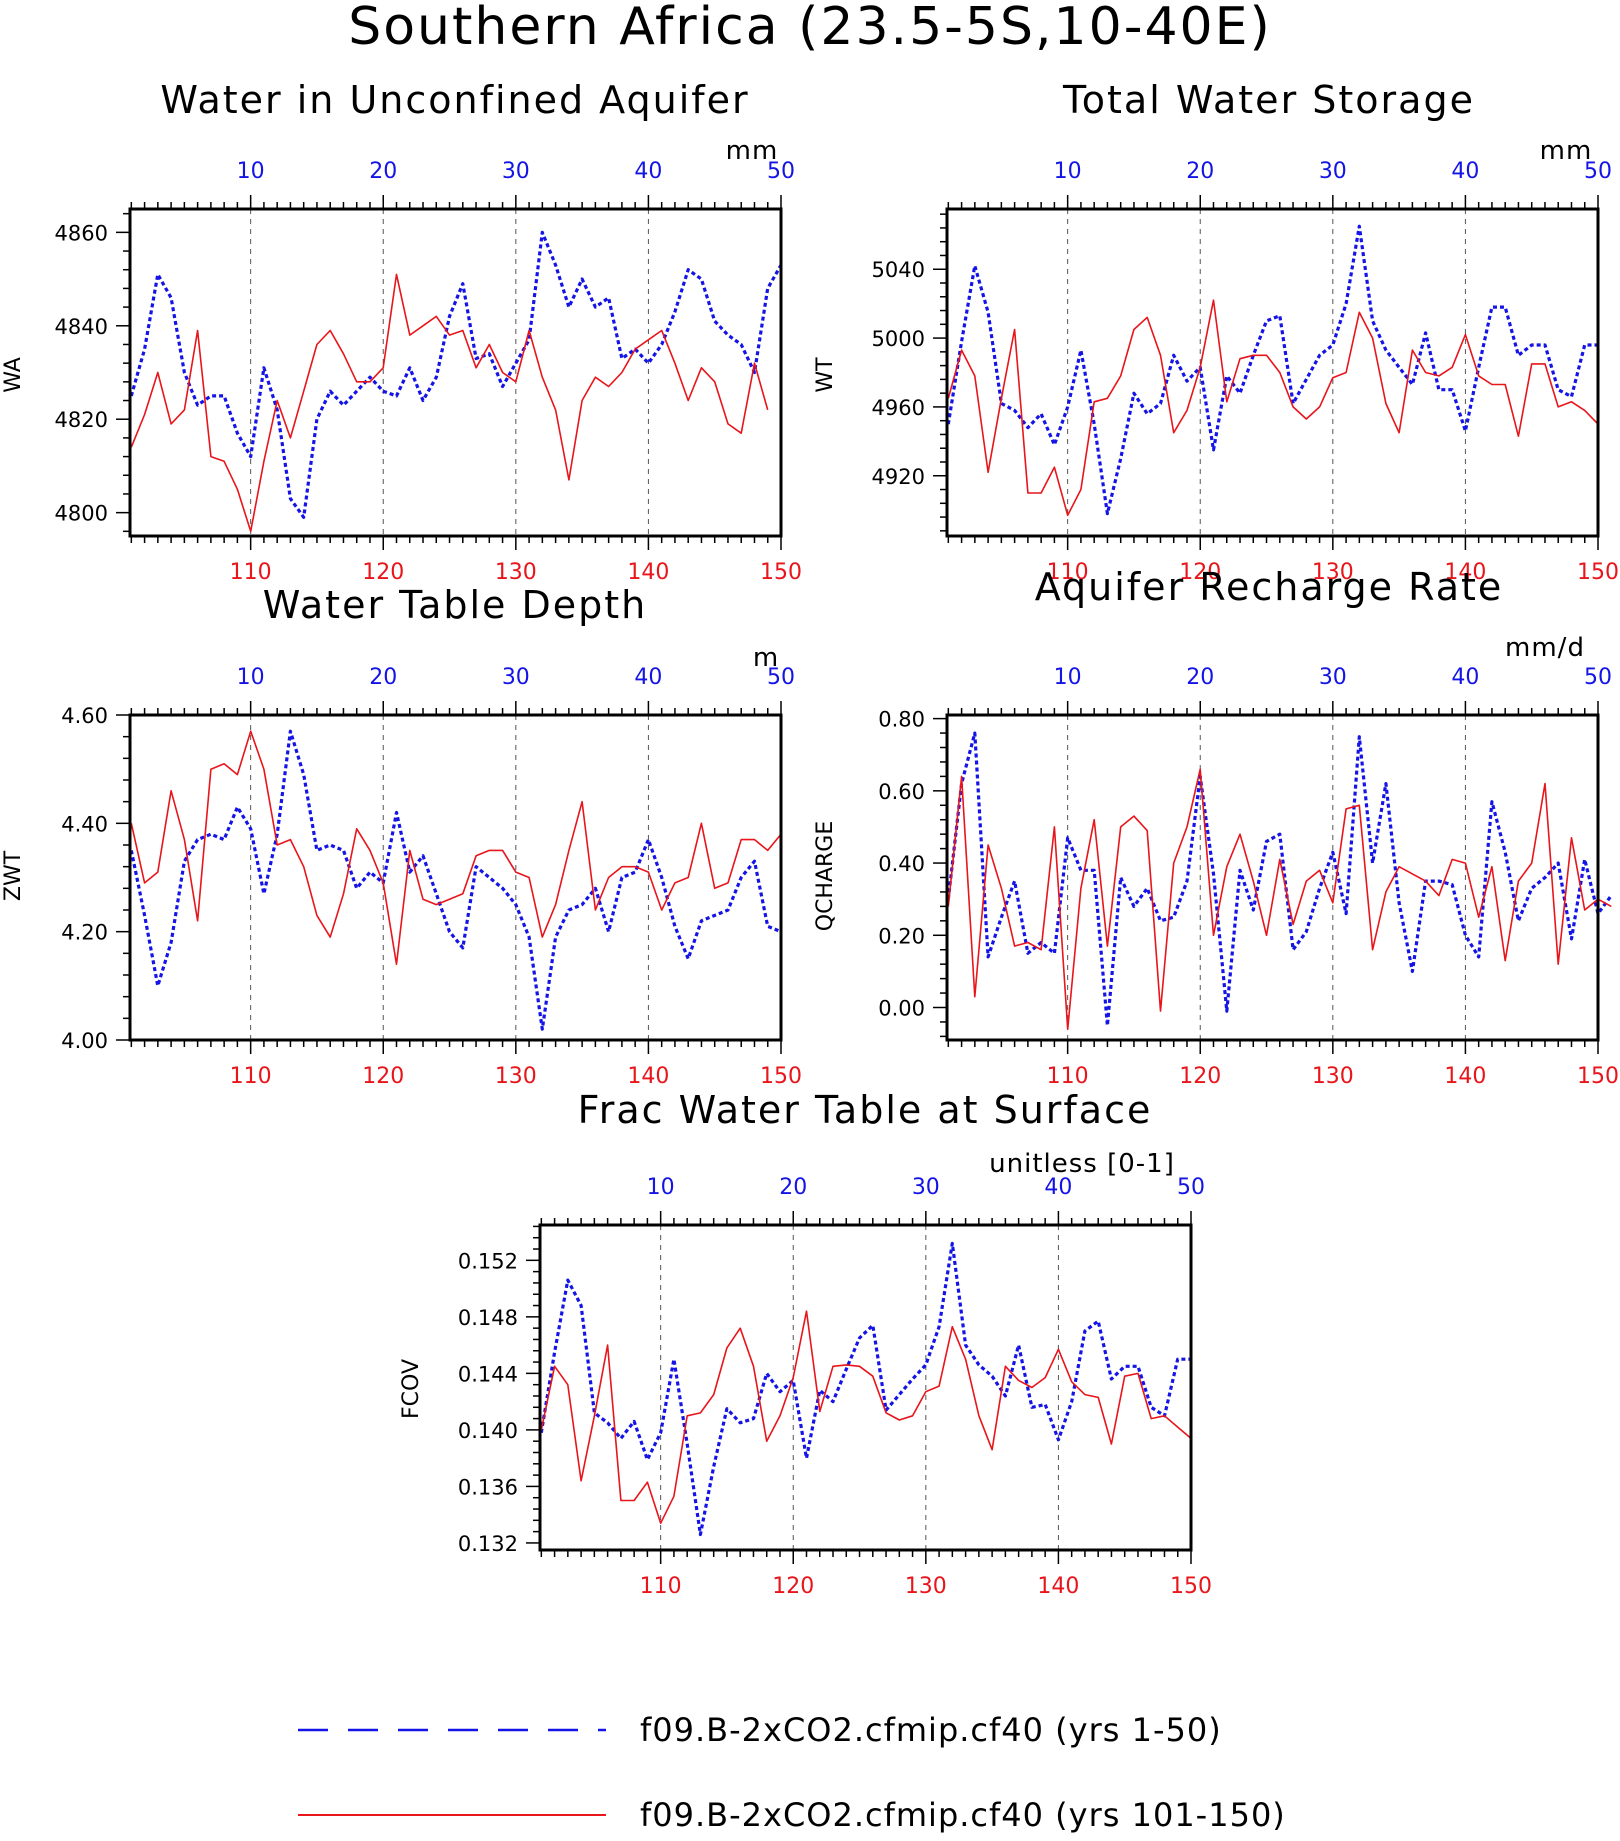 The height and width of the screenshot is (1841, 1620). I want to click on y-tick-label: 0.20, so click(901, 936).